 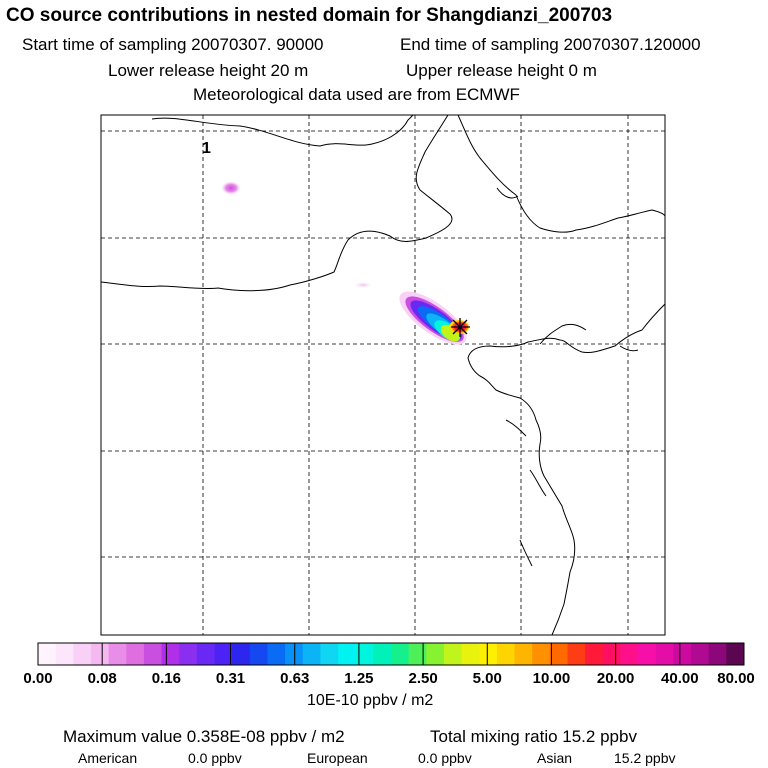 I want to click on footprint-plume, so click(x=345, y=263).